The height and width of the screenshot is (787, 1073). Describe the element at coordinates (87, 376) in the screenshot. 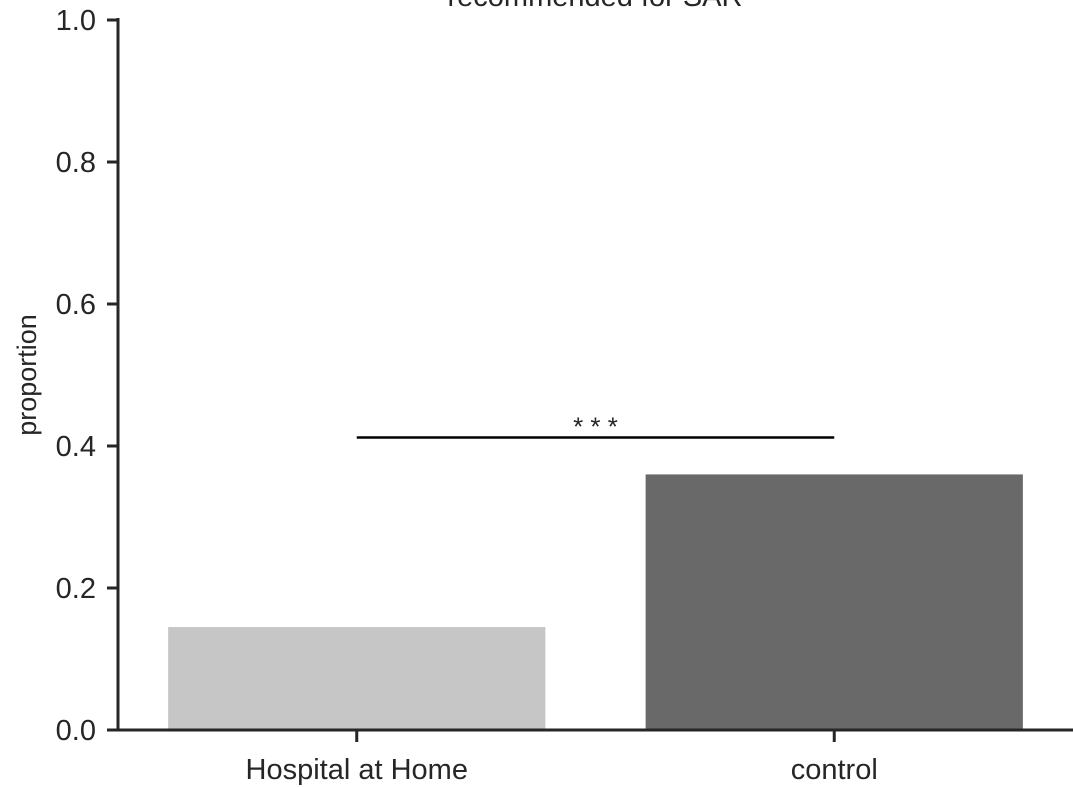

I see `y-axis-ticks: 0.0 0.2 0.4 0.6 0.8 1.0` at that location.